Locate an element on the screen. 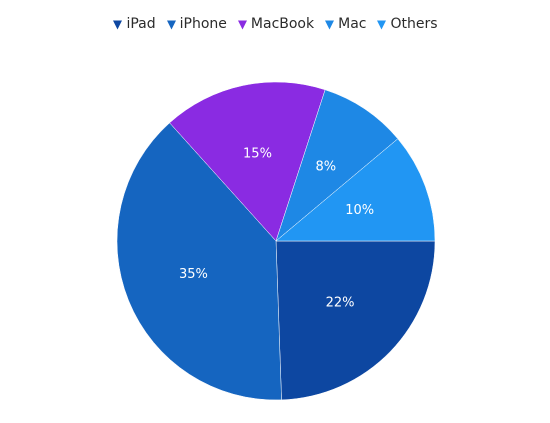 The image size is (550, 423). legend-label: Others is located at coordinates (414, 24).